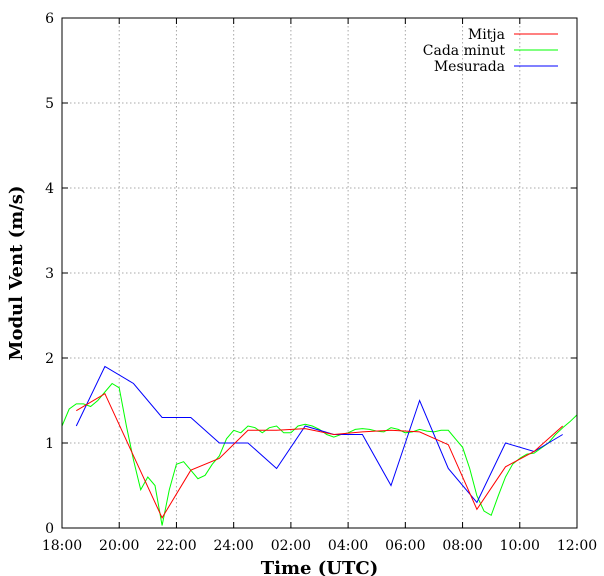 Image resolution: width=604 pixels, height=576 pixels. What do you see at coordinates (319, 567) in the screenshot?
I see `x-axis-title: Time (UTC)` at bounding box center [319, 567].